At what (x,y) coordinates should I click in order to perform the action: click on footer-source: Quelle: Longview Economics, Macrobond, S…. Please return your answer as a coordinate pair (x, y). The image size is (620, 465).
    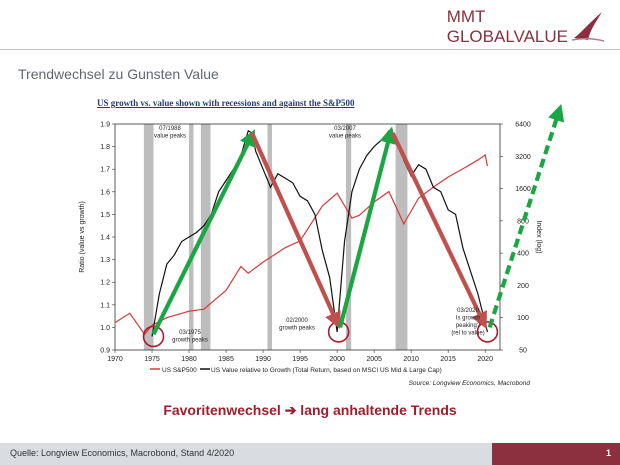
    Looking at the image, I should click on (122, 453).